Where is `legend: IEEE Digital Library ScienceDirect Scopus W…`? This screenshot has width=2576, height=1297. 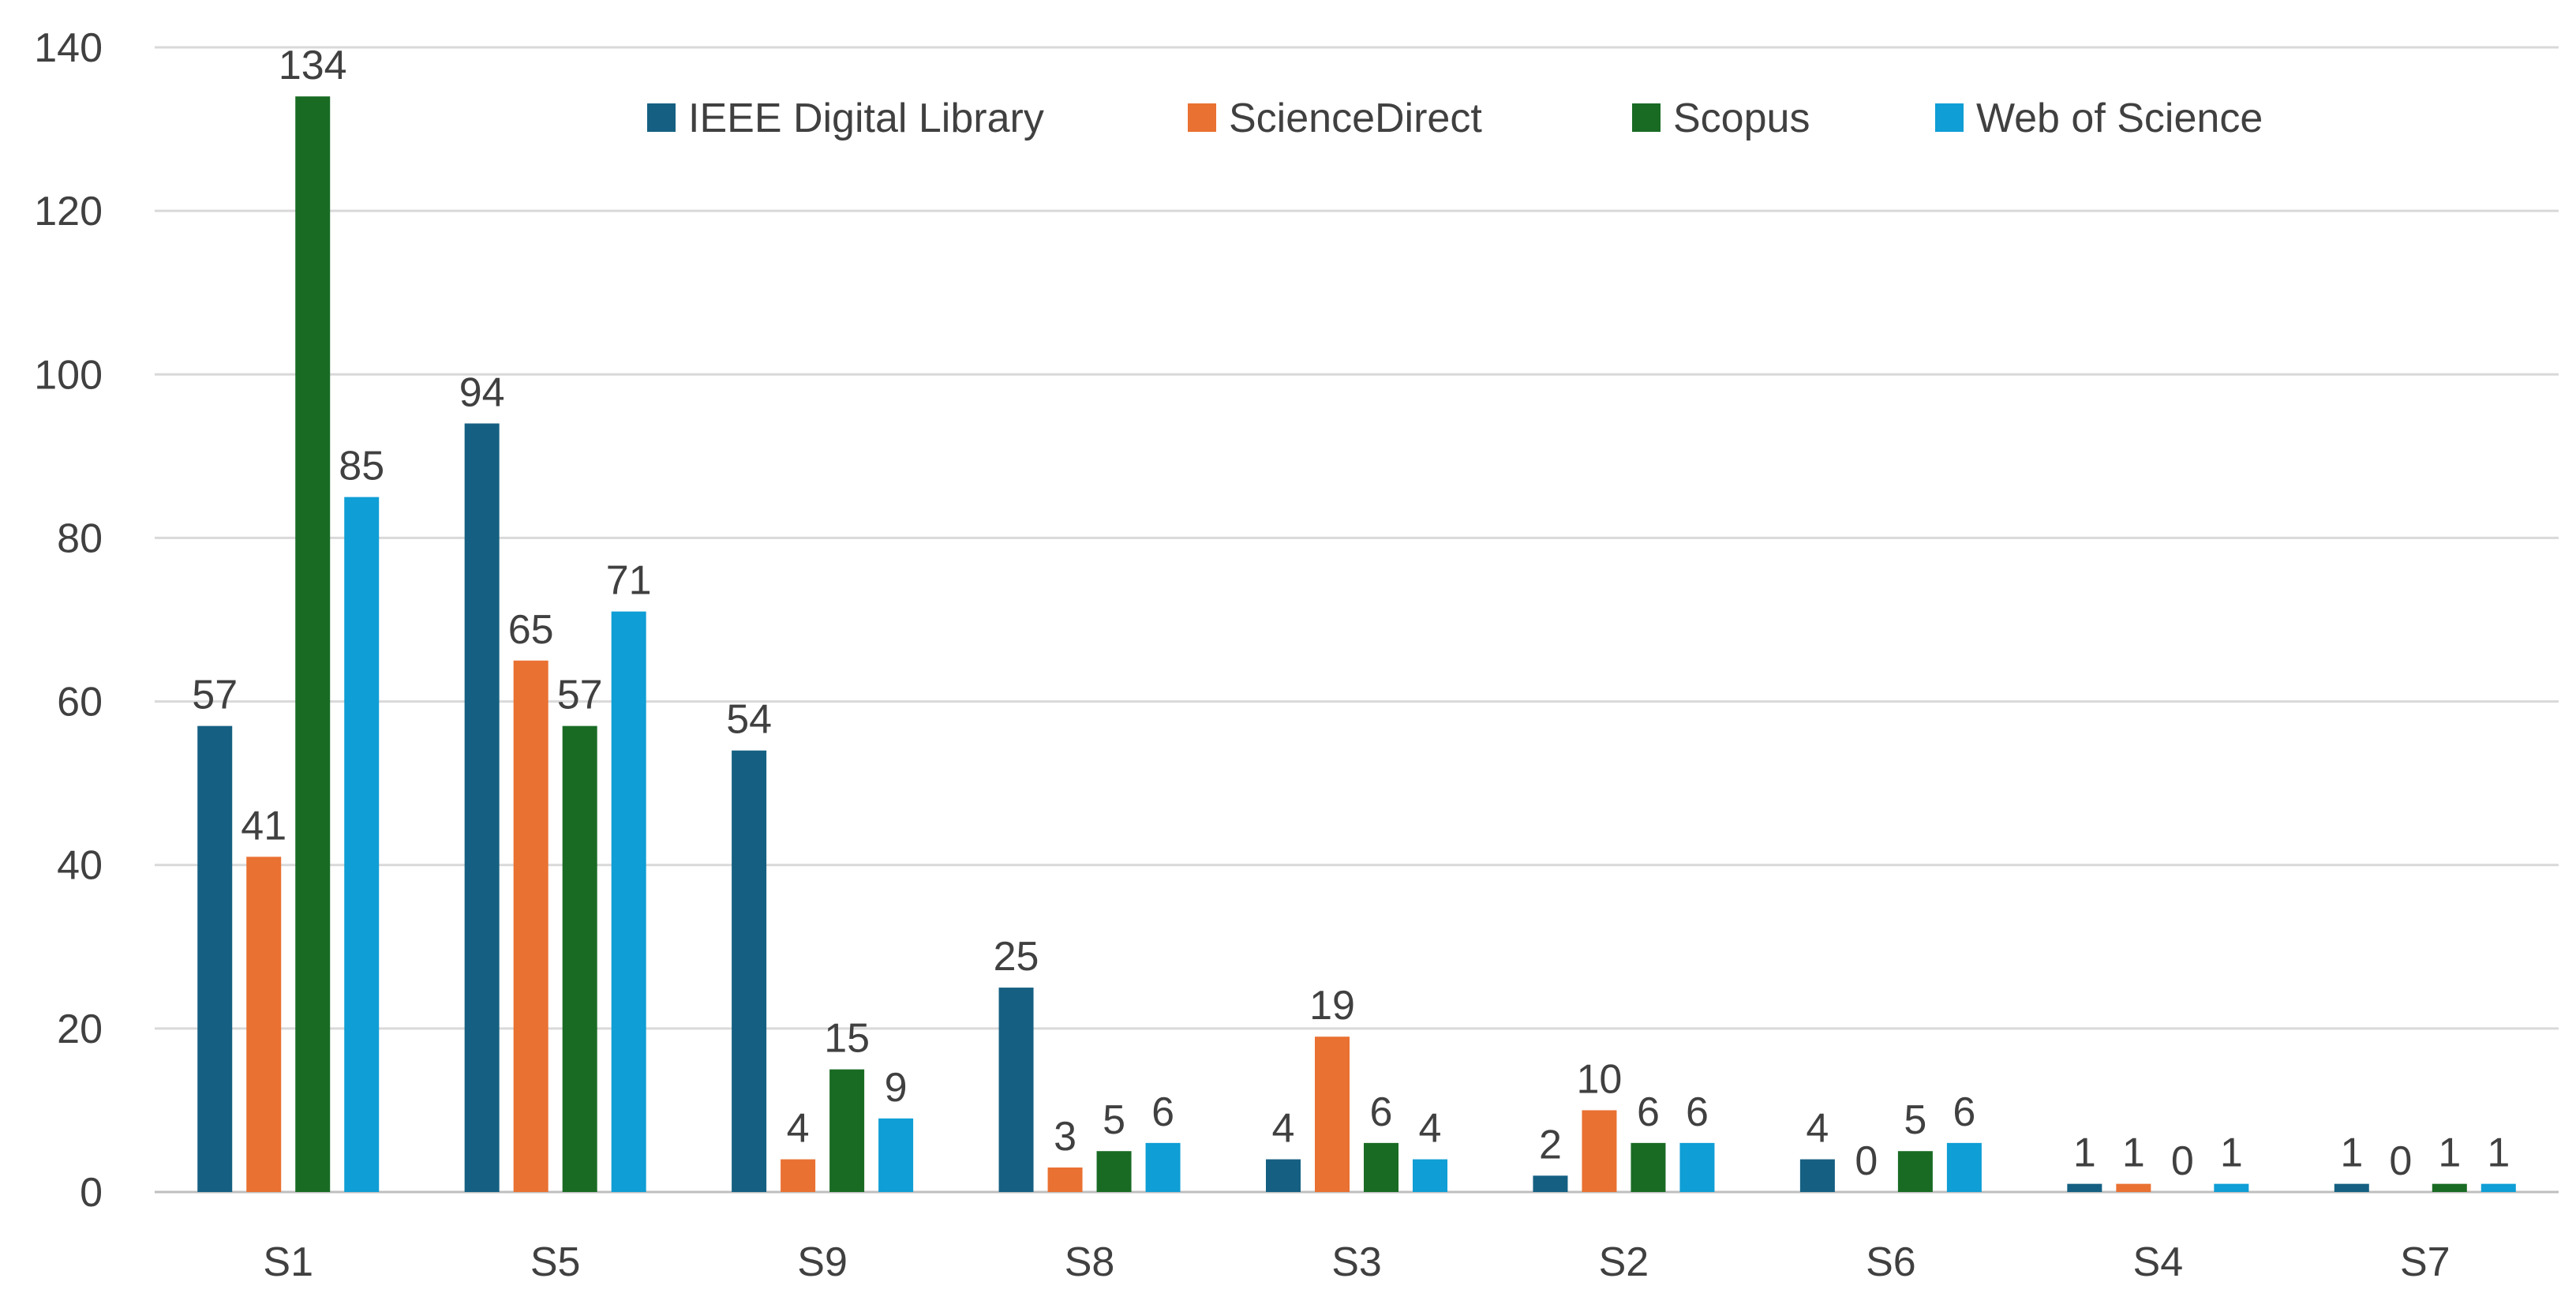
legend: IEEE Digital Library ScienceDirect Scopus W… is located at coordinates (1455, 118).